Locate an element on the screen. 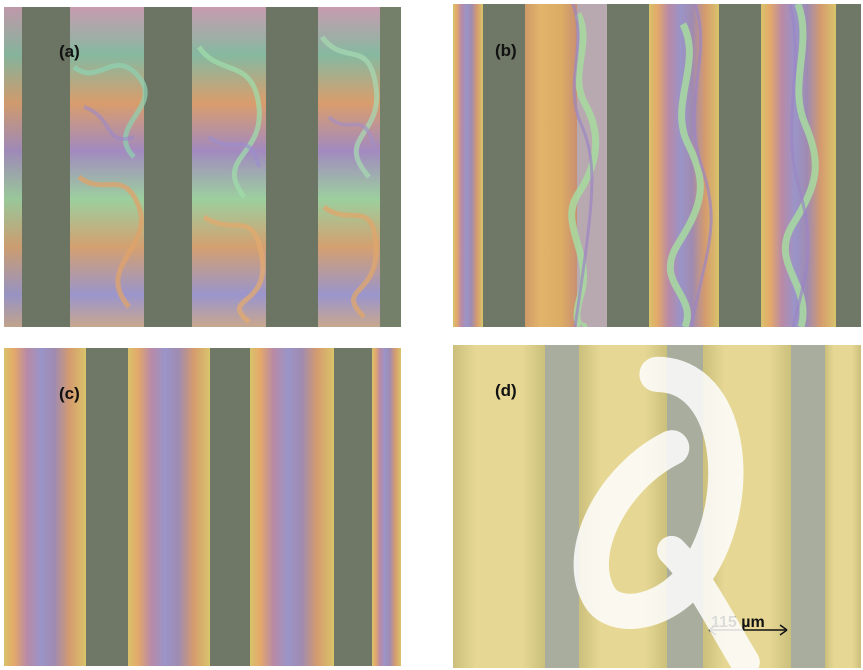 This screenshot has height=670, width=863. watermark-icon is located at coordinates (666, 512).